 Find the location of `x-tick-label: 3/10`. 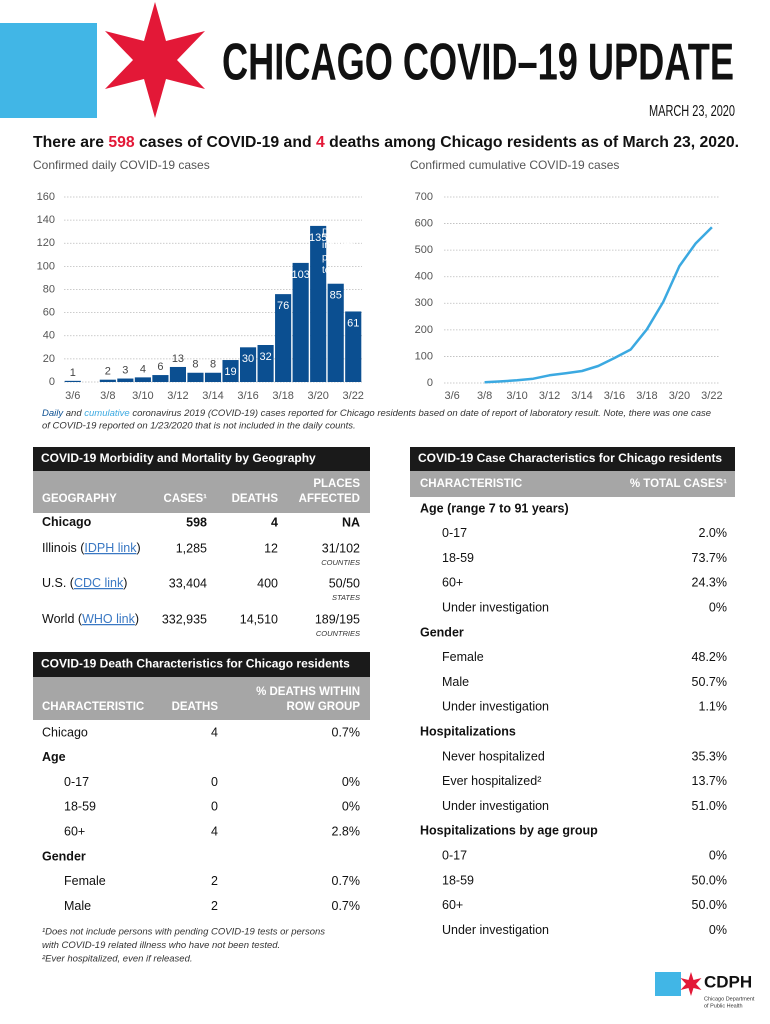

x-tick-label: 3/10 is located at coordinates (142, 396).